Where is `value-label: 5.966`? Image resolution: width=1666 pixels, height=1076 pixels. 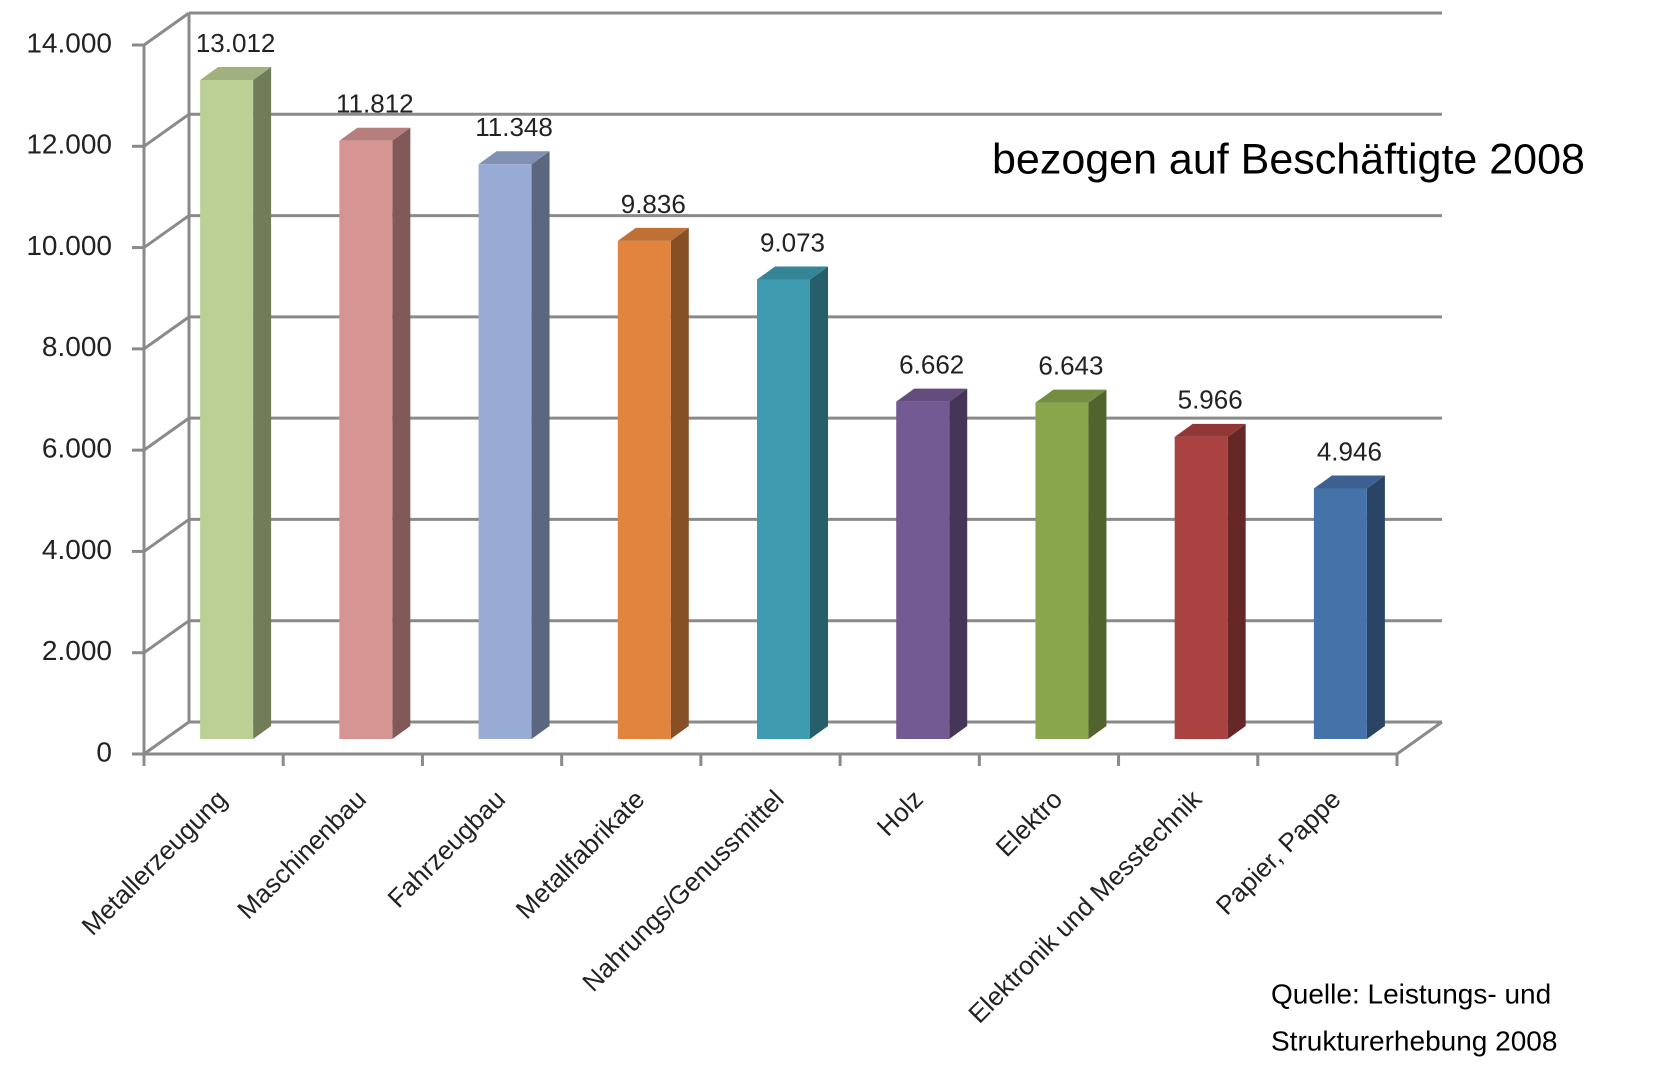
value-label: 5.966 is located at coordinates (1210, 400).